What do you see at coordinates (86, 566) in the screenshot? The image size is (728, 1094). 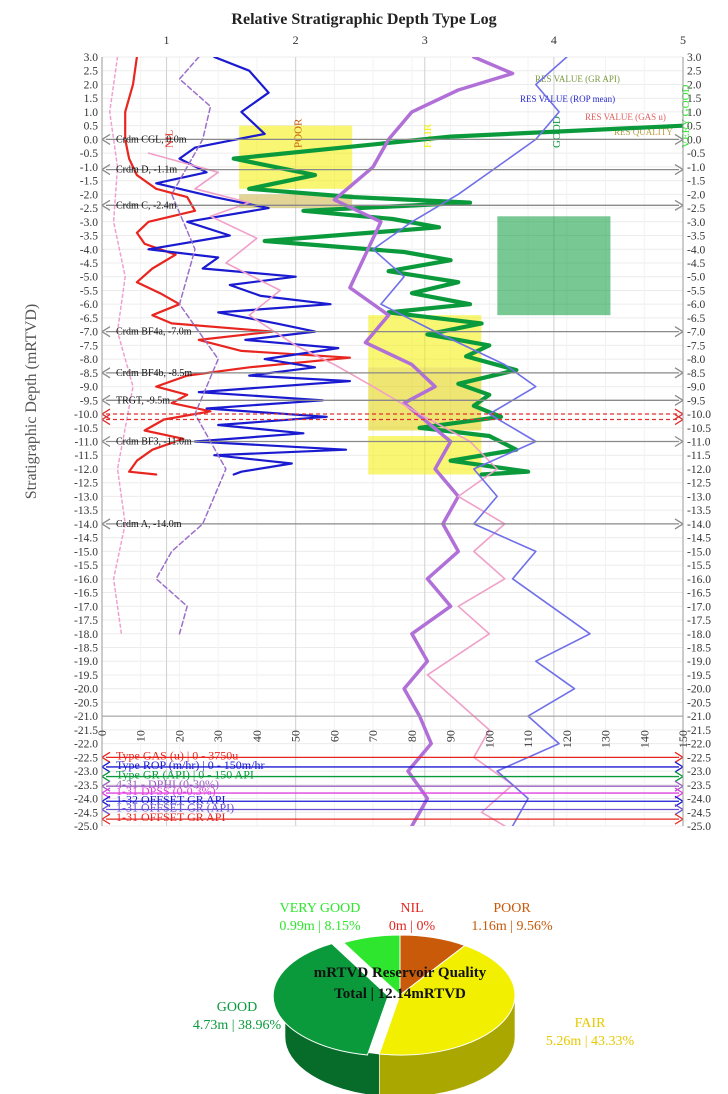 I see `y-tick-label-left: -15.5` at bounding box center [86, 566].